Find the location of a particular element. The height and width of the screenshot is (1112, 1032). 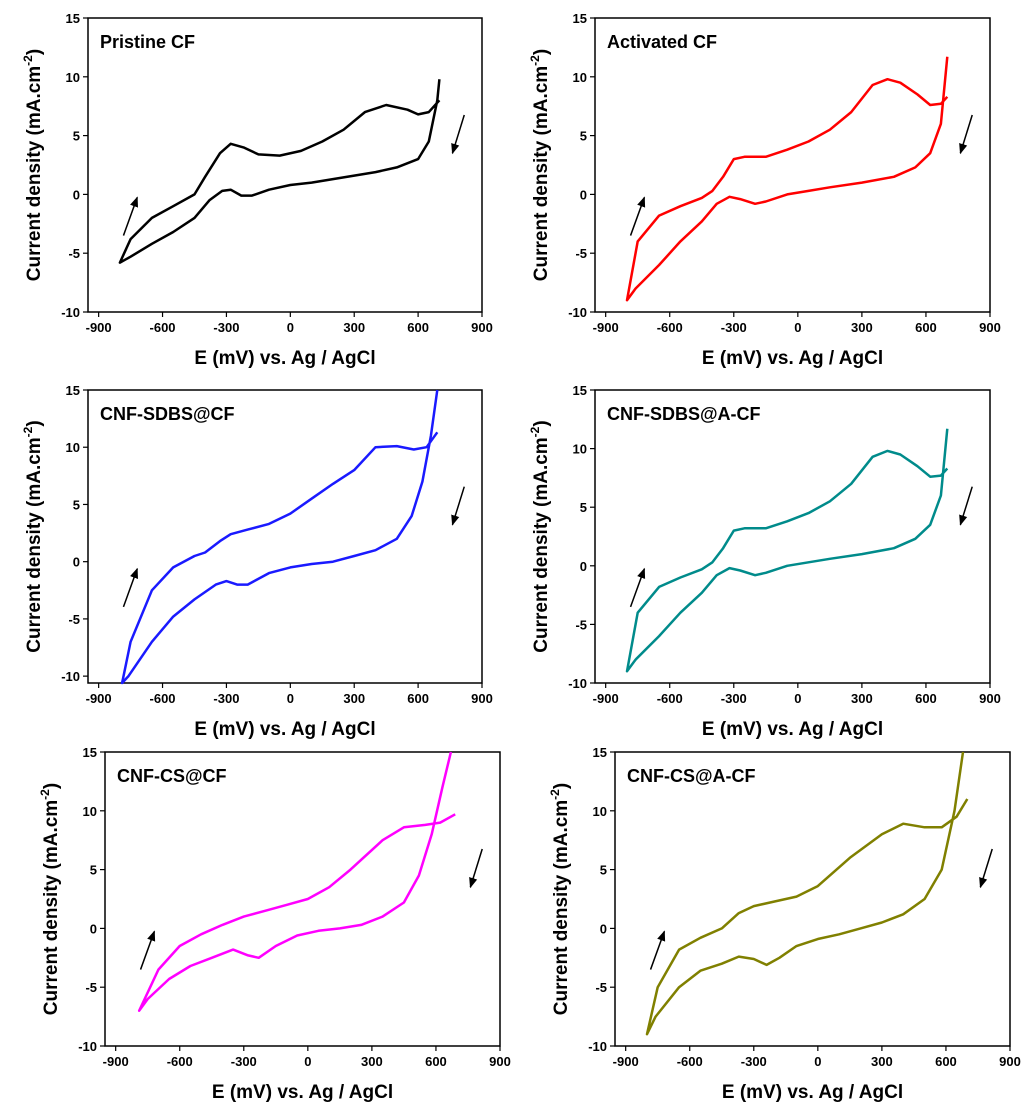

sample-label: CNF-CS@CF is located at coordinates (172, 776).